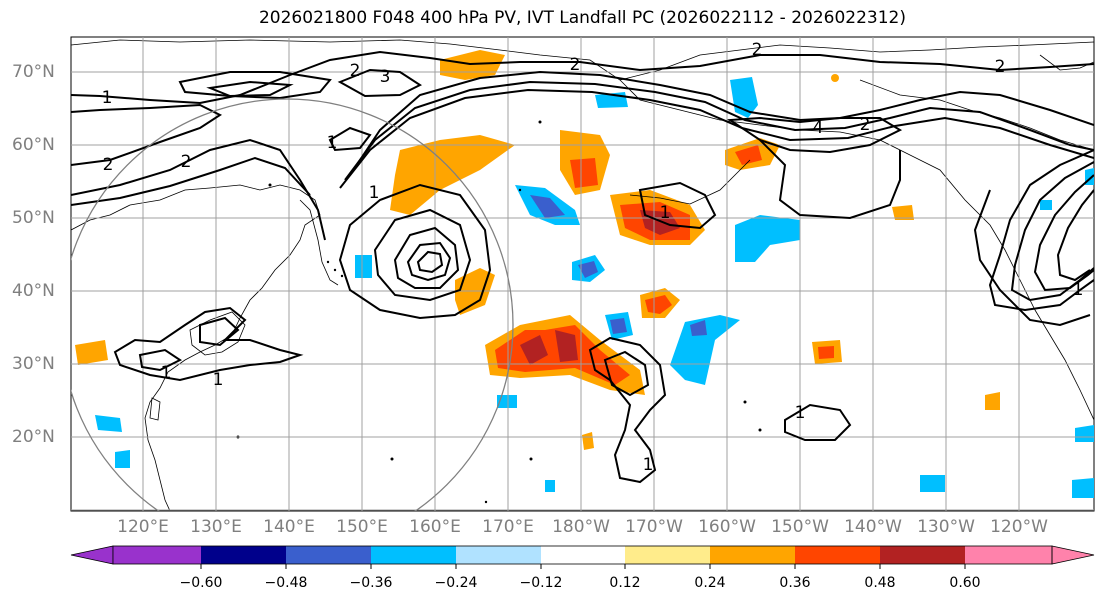  Describe the element at coordinates (965, 583) in the screenshot. I see `colorbar-tick-label: 0.60` at that location.